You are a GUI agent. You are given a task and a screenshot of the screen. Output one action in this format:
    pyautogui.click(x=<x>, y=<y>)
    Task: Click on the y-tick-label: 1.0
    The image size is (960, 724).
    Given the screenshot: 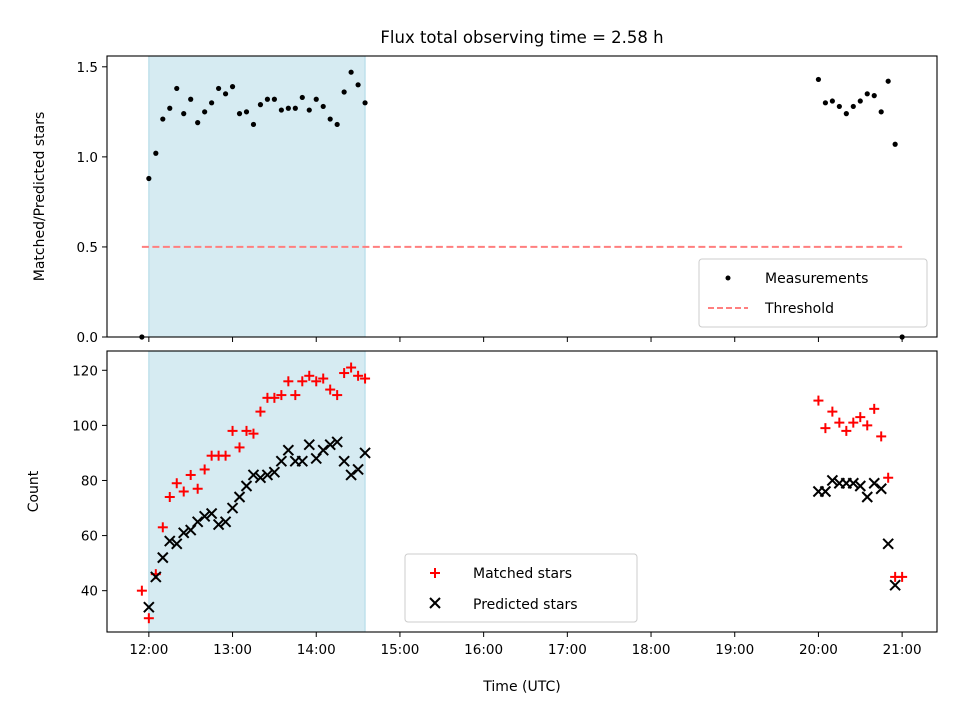 What is the action you would take?
    pyautogui.click(x=87, y=158)
    